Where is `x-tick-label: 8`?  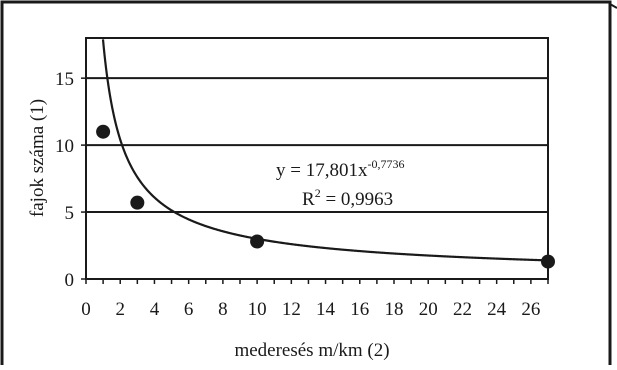
x-tick-label: 8 is located at coordinates (223, 309).